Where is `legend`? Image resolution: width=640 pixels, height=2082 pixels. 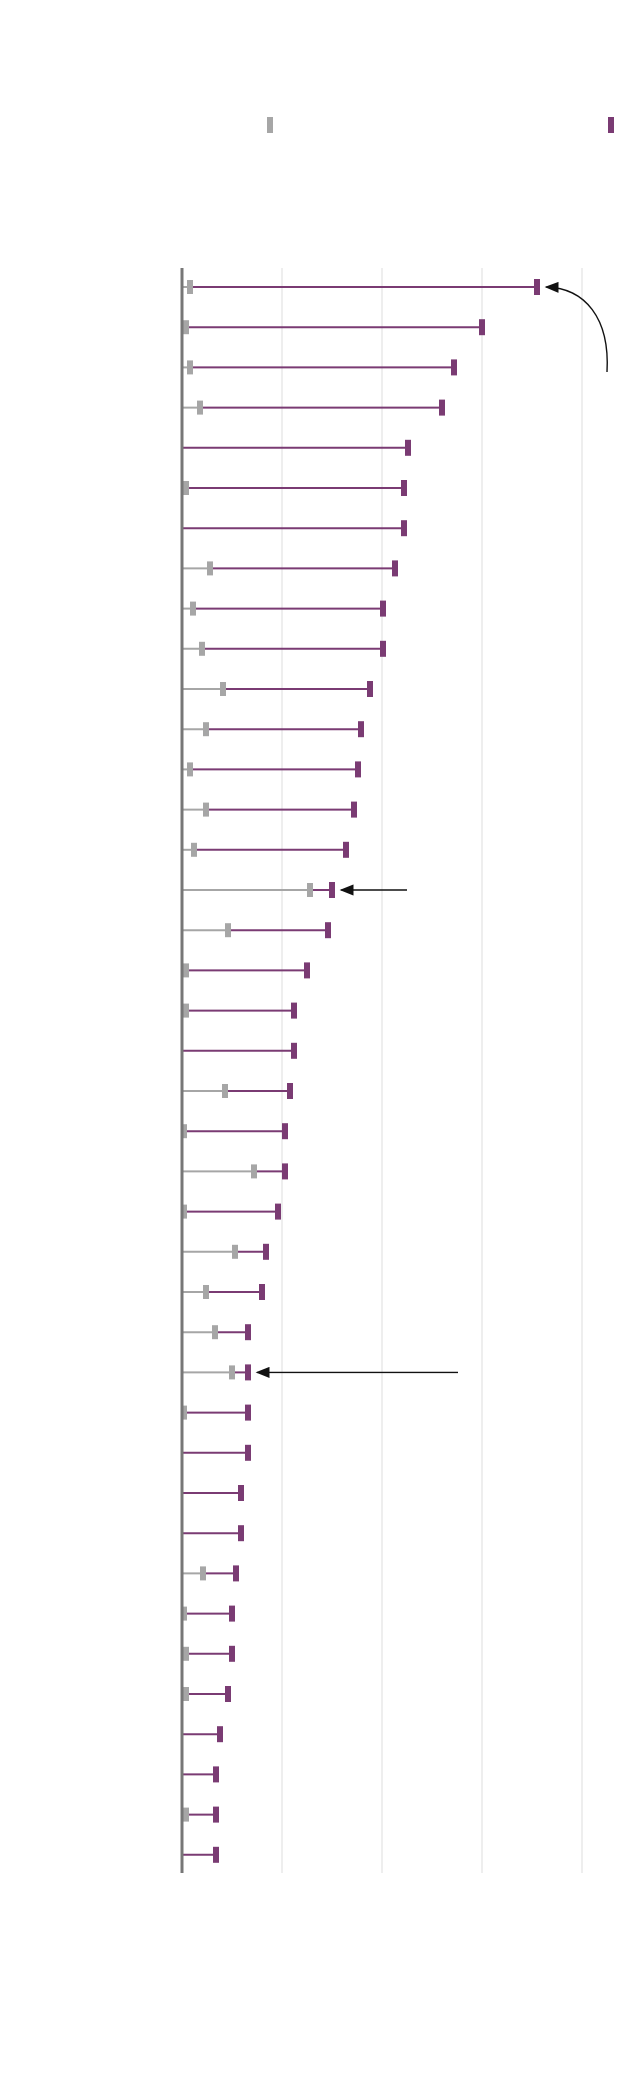 legend is located at coordinates (440, 125).